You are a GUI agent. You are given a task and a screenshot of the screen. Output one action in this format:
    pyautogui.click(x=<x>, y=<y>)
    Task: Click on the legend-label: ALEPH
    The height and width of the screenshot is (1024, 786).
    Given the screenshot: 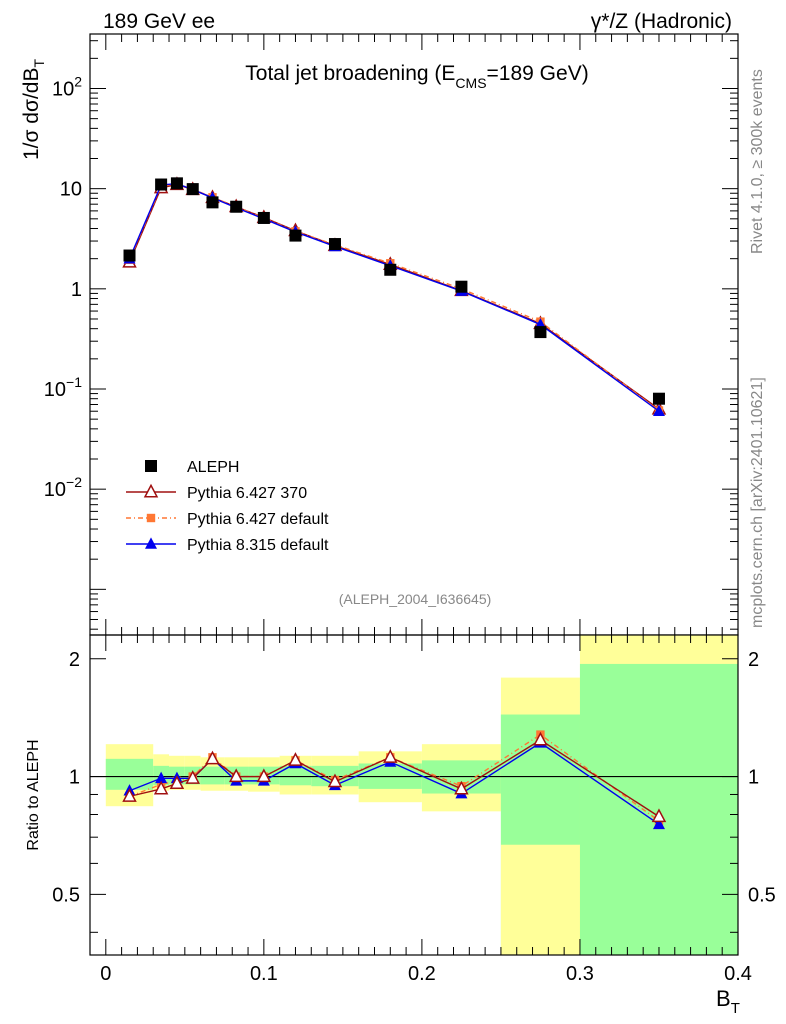 What is the action you would take?
    pyautogui.click(x=213, y=467)
    